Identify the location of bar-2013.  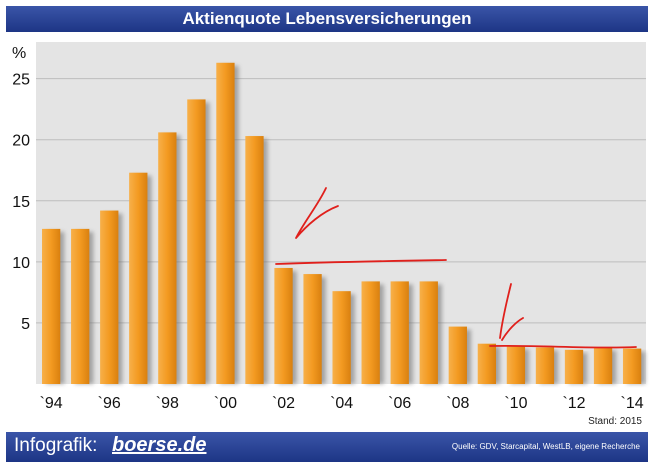
(603, 365).